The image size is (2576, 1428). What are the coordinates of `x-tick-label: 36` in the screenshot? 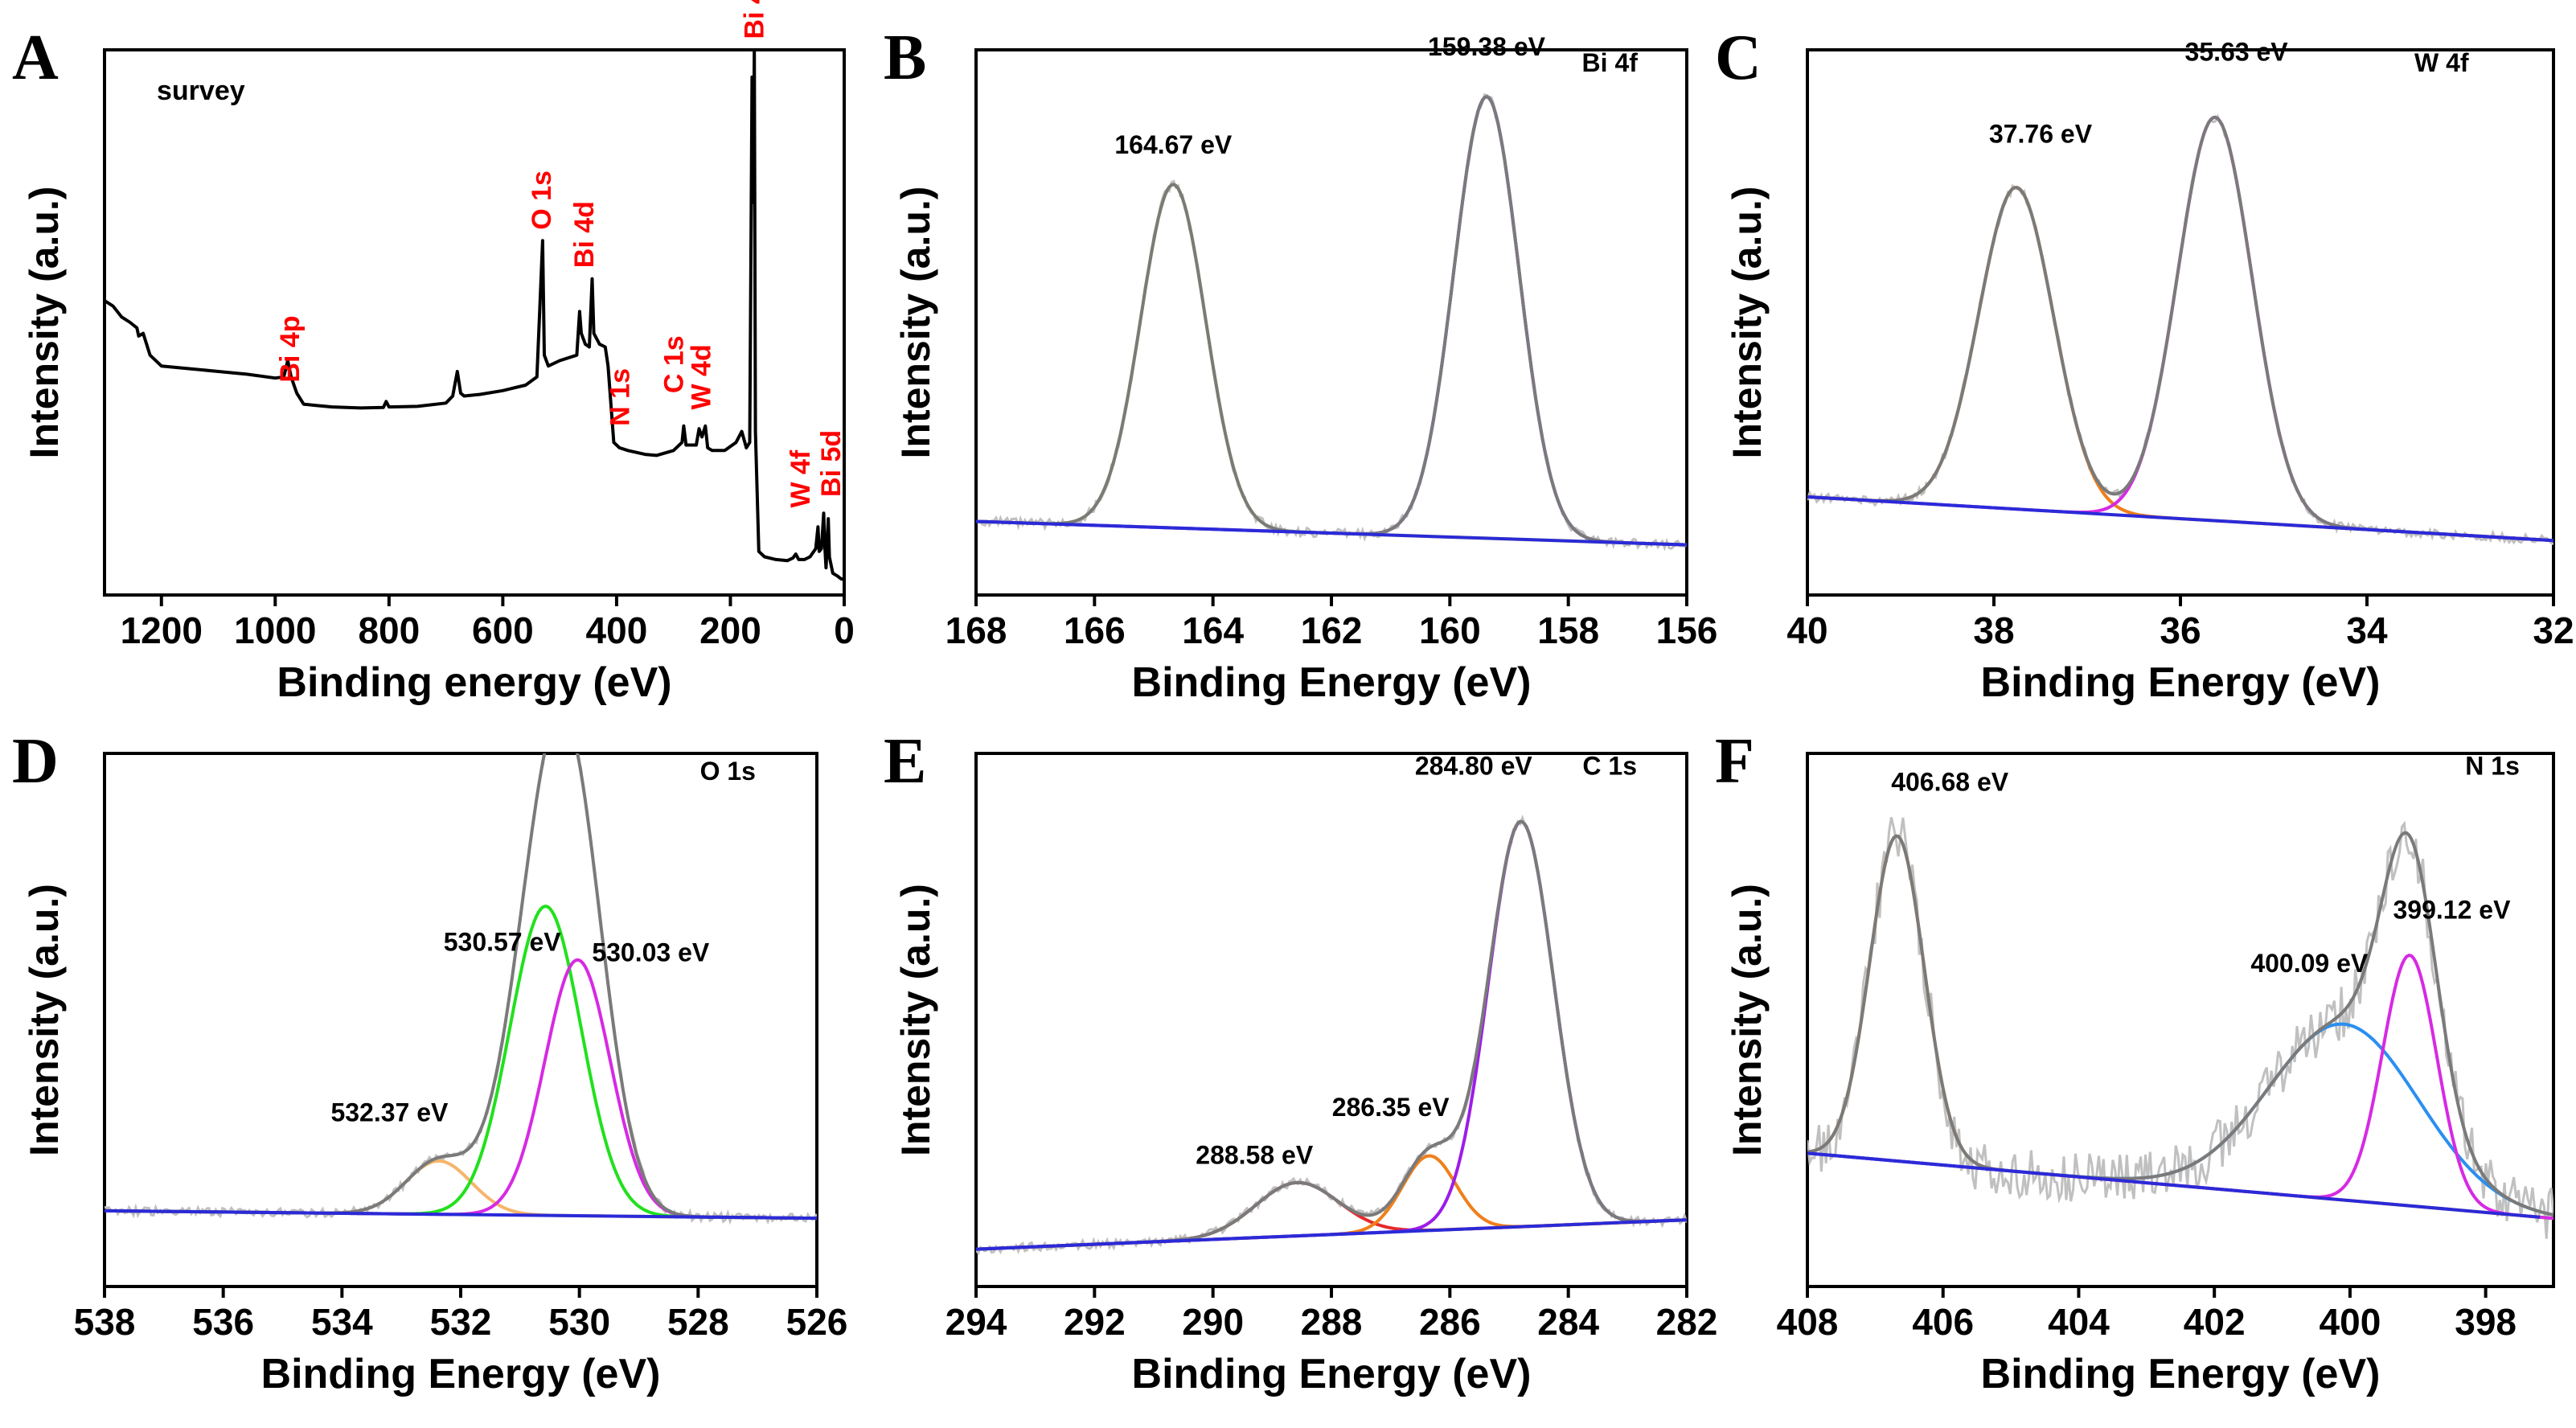 It's located at (2180, 630).